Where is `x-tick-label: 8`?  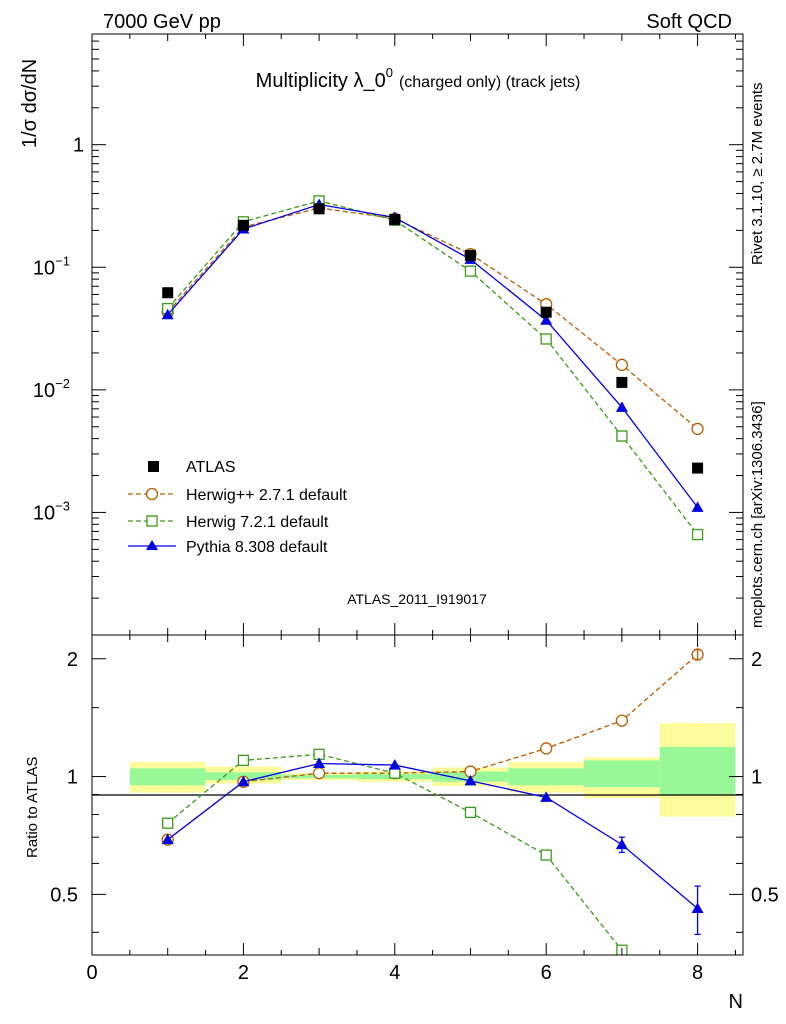
x-tick-label: 8 is located at coordinates (697, 973).